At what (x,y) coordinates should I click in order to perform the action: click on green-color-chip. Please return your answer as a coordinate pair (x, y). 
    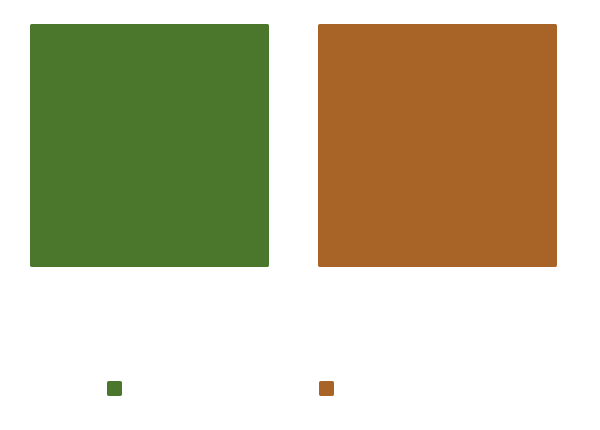
    Looking at the image, I should click on (114, 388).